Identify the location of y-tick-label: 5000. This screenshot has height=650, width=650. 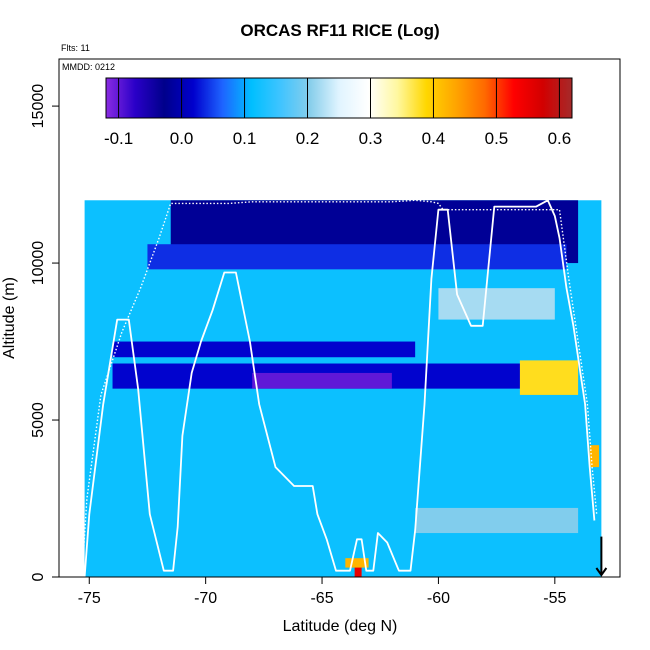
(38, 420).